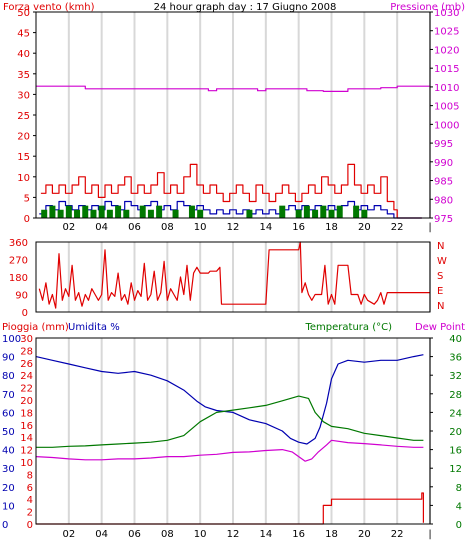 This screenshot has height=556, width=467. What do you see at coordinates (23, 54) in the screenshot?
I see `wind-y-tick: 40` at bounding box center [23, 54].